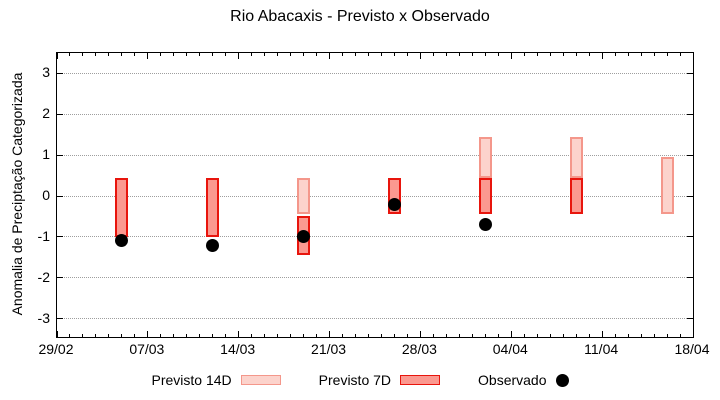 The height and width of the screenshot is (400, 720). What do you see at coordinates (562, 380) in the screenshot?
I see `observado-dot-icon` at bounding box center [562, 380].